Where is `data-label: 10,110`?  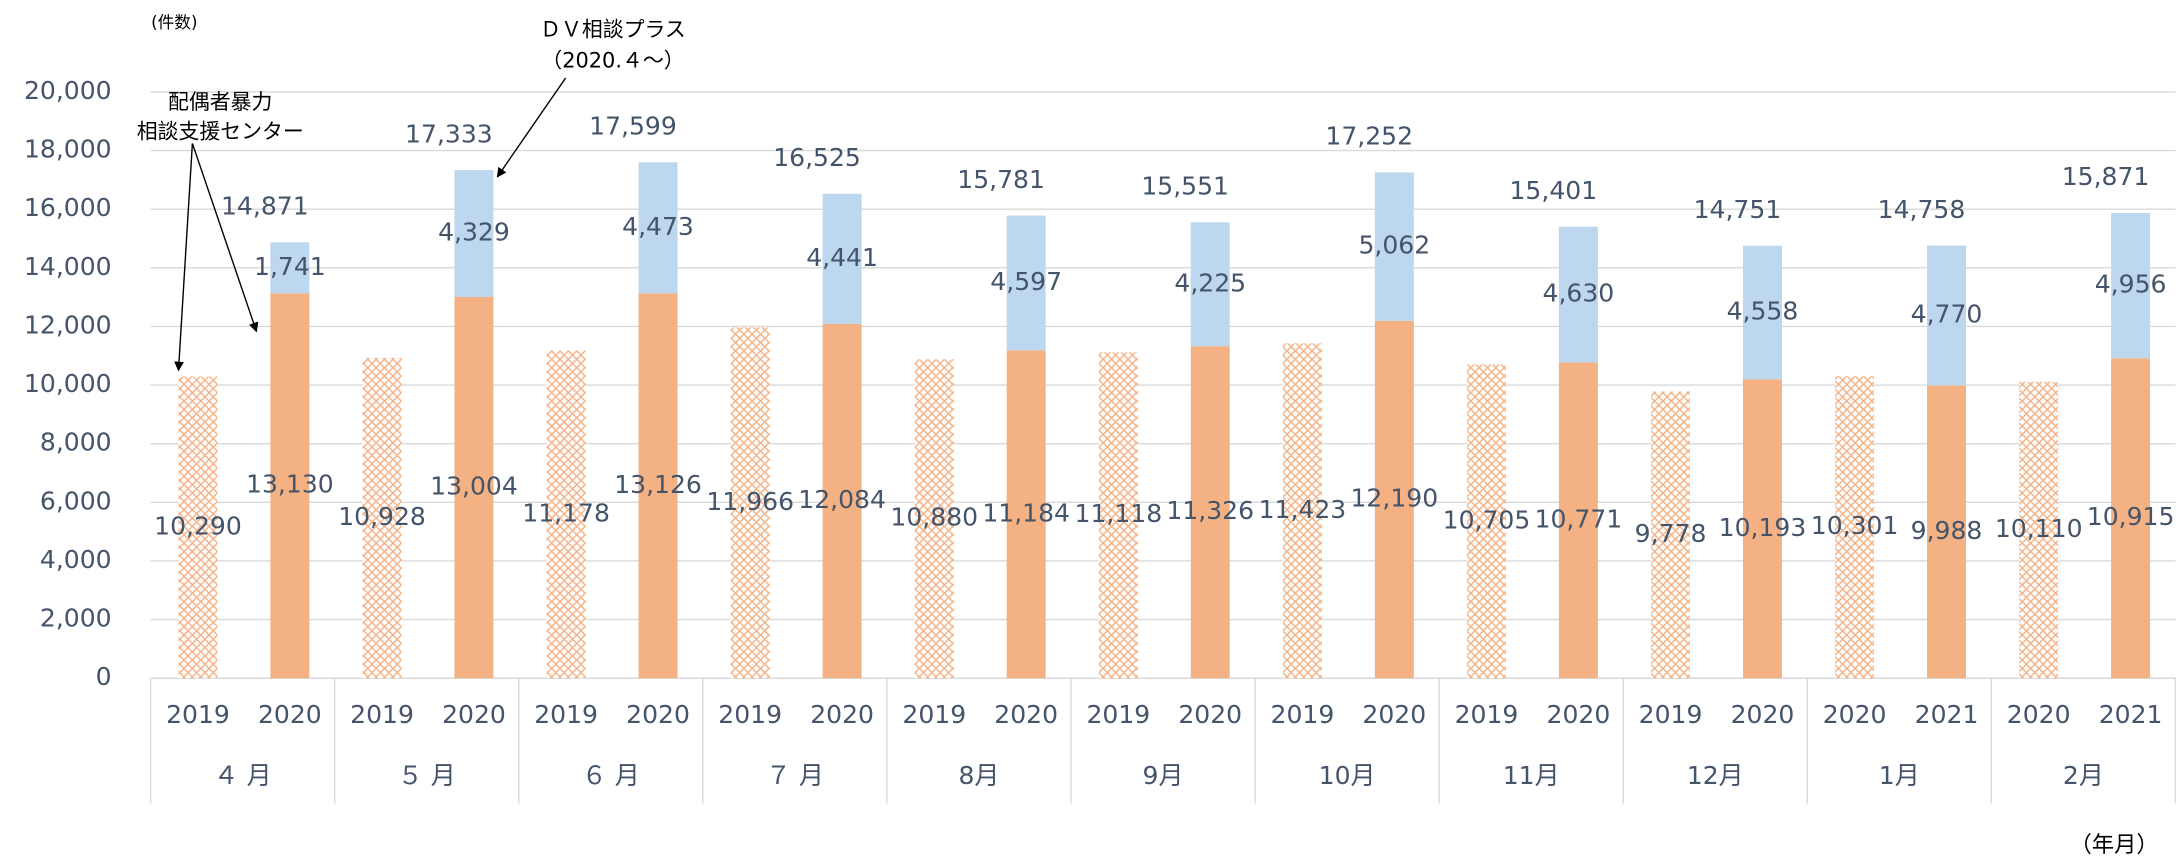 data-label: 10,110 is located at coordinates (2039, 528).